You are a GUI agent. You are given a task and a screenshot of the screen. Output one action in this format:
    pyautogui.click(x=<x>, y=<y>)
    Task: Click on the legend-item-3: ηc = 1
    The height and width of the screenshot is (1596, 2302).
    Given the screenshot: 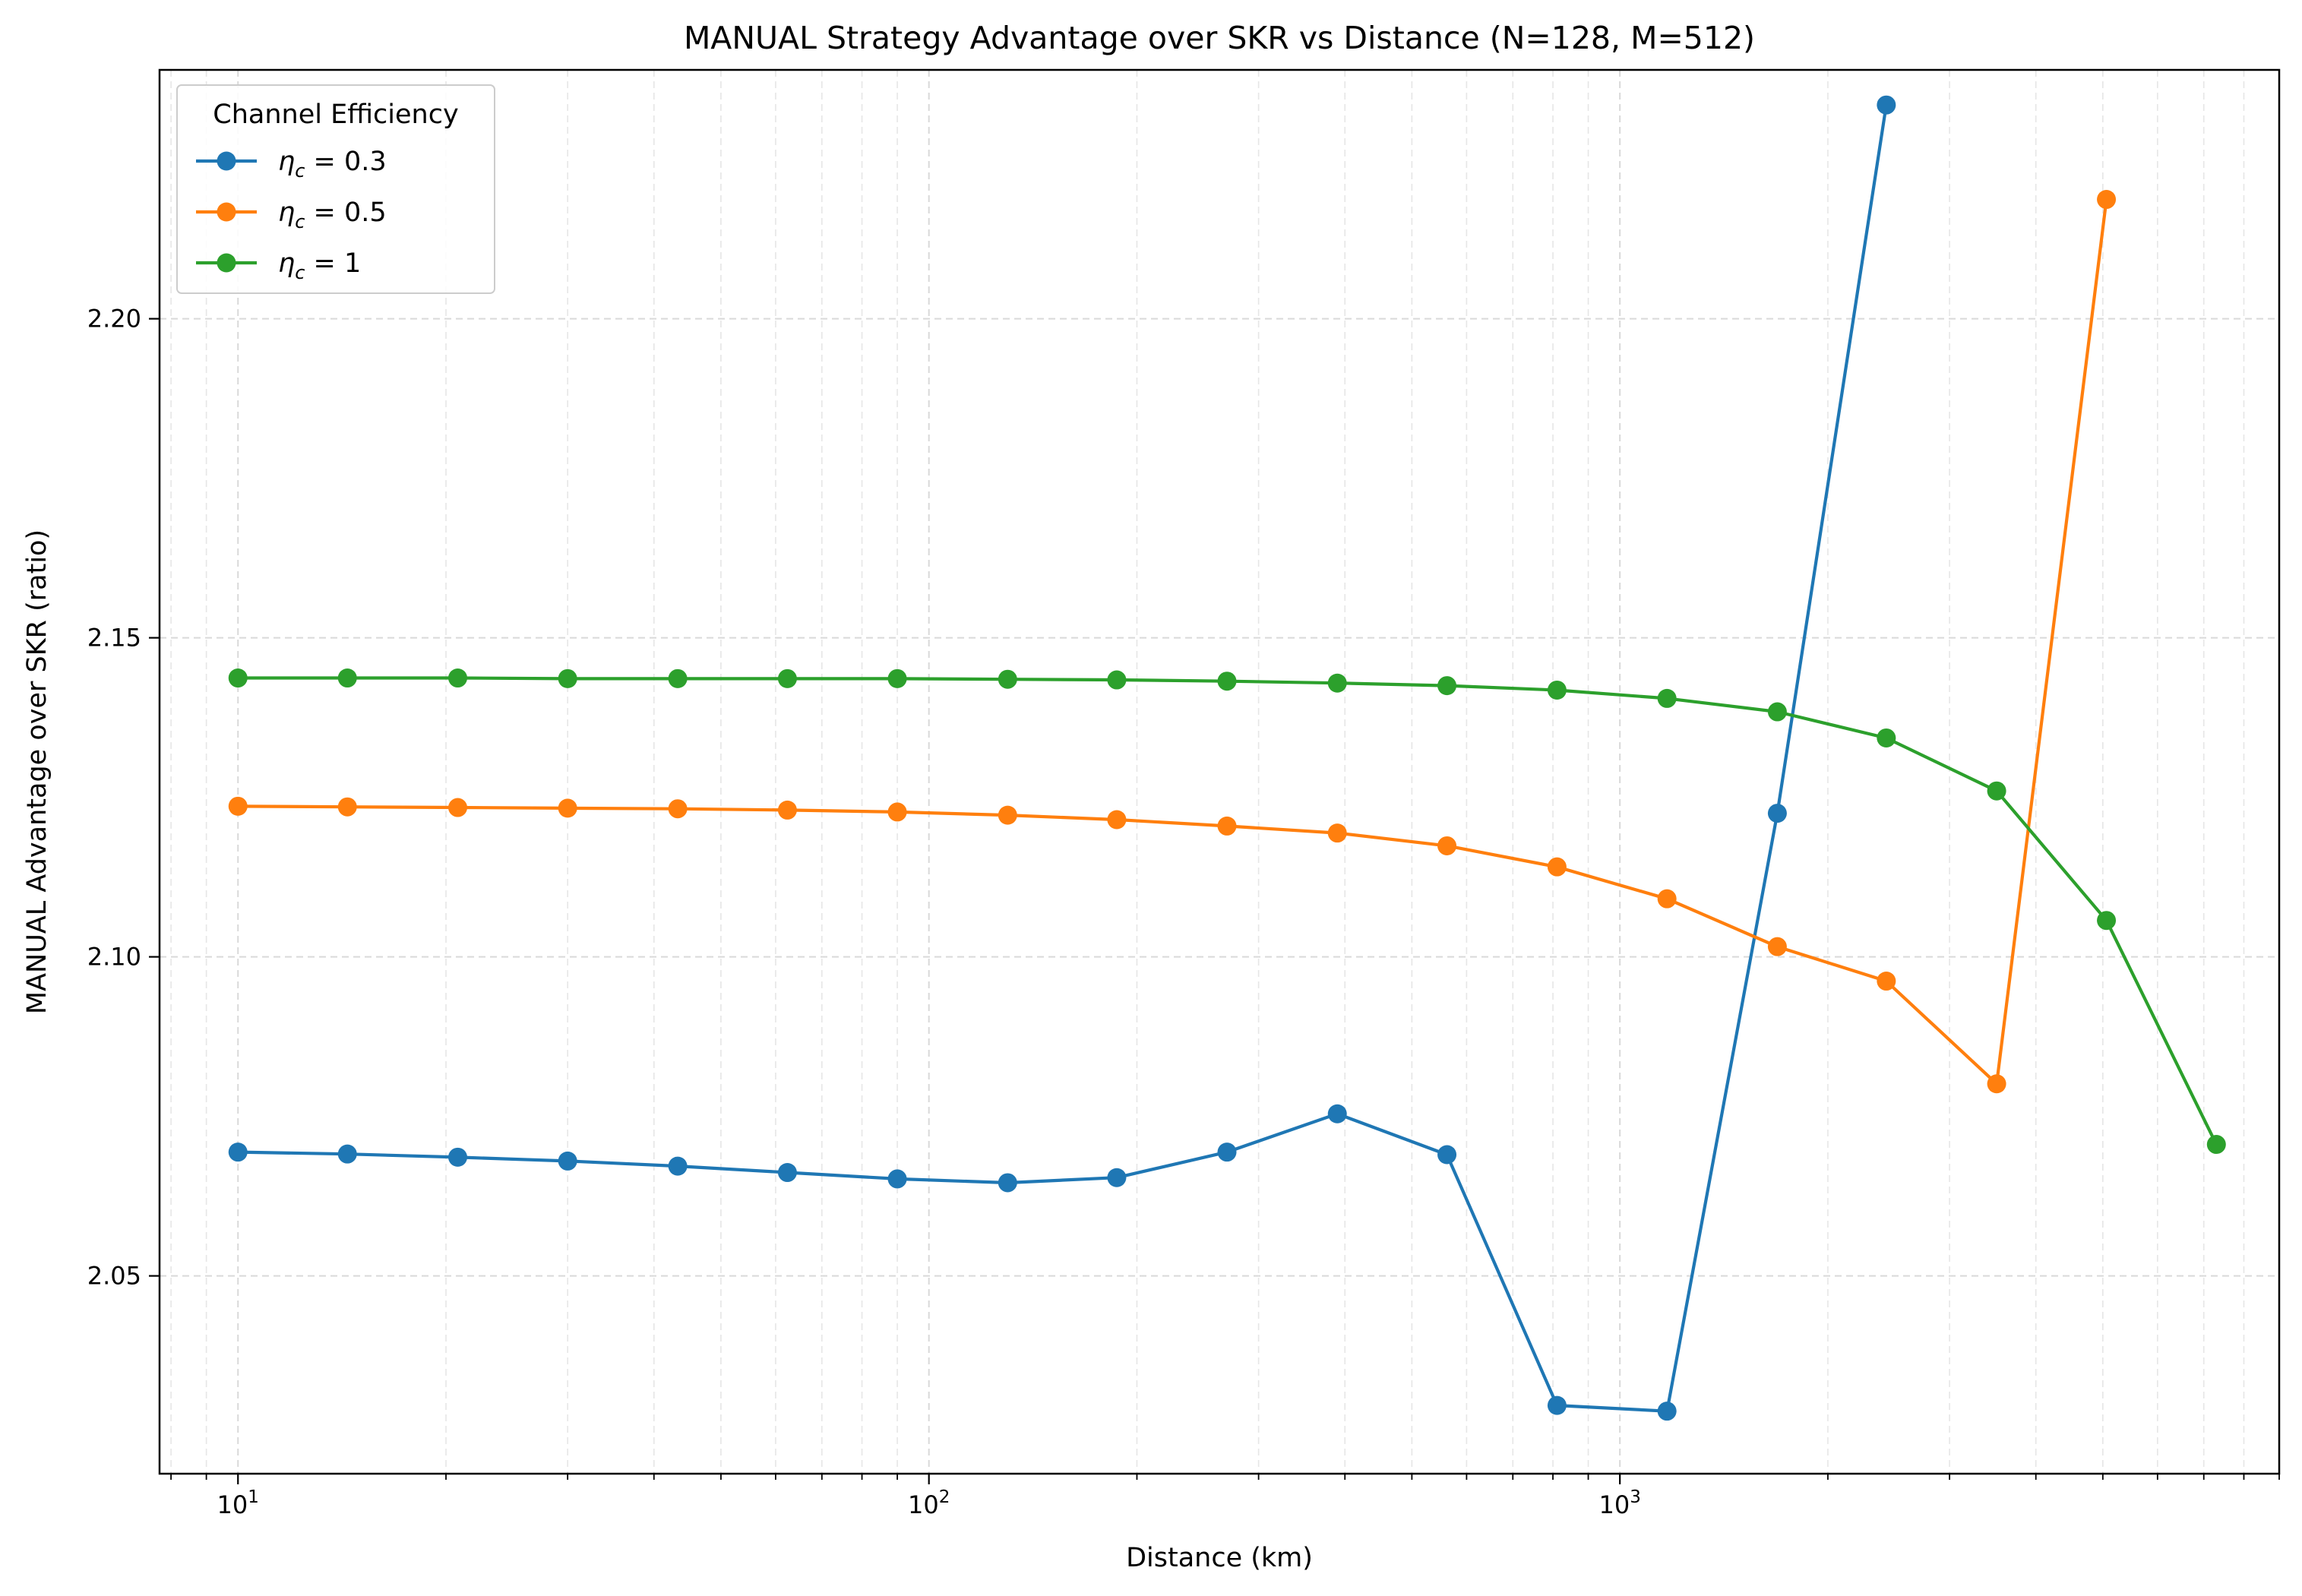 What is the action you would take?
    pyautogui.click(x=278, y=266)
    